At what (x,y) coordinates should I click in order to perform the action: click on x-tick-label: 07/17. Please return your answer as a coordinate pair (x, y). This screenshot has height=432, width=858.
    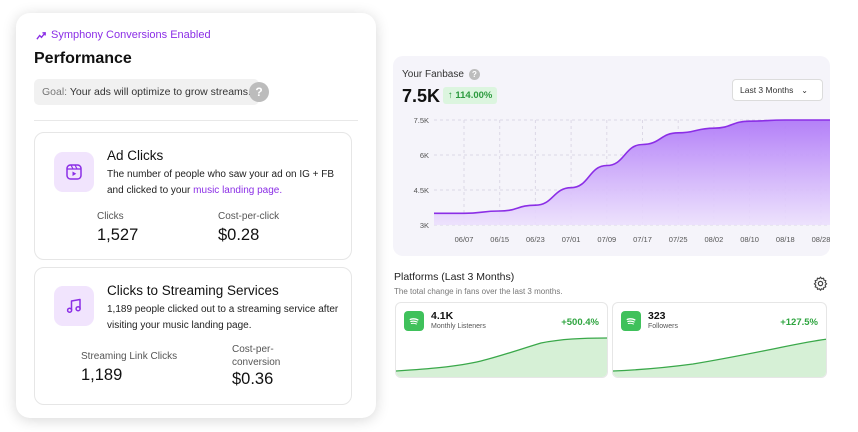
    Looking at the image, I should click on (642, 239).